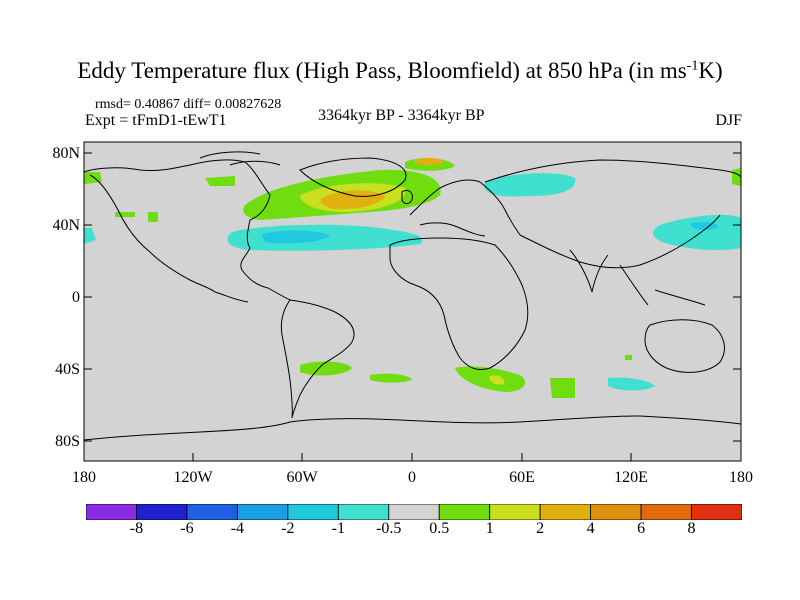 The height and width of the screenshot is (600, 800). I want to click on lon-label-180w: 180, so click(84, 477).